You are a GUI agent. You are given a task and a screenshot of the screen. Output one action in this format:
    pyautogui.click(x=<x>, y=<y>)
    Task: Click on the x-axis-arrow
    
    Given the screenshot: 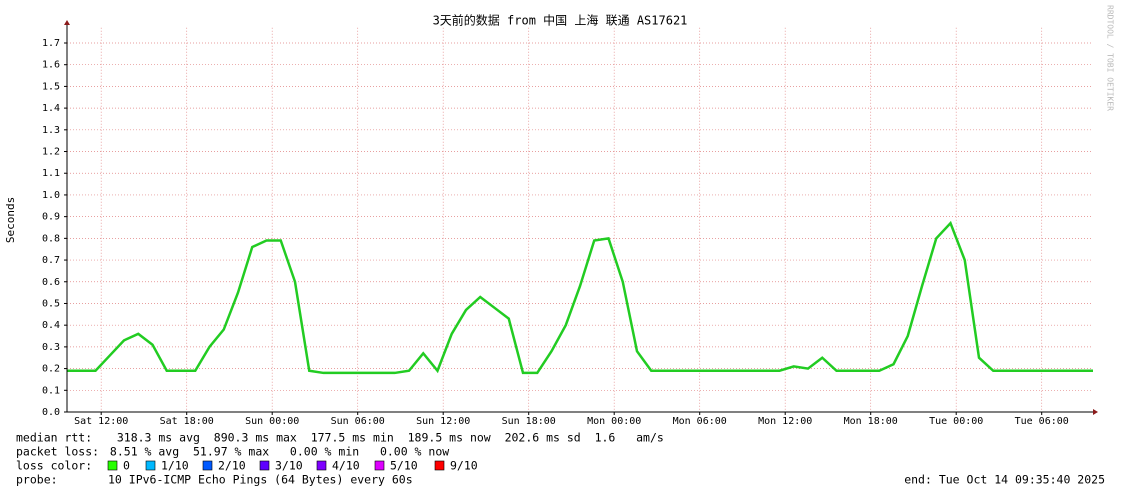 What is the action you would take?
    pyautogui.click(x=1095, y=412)
    